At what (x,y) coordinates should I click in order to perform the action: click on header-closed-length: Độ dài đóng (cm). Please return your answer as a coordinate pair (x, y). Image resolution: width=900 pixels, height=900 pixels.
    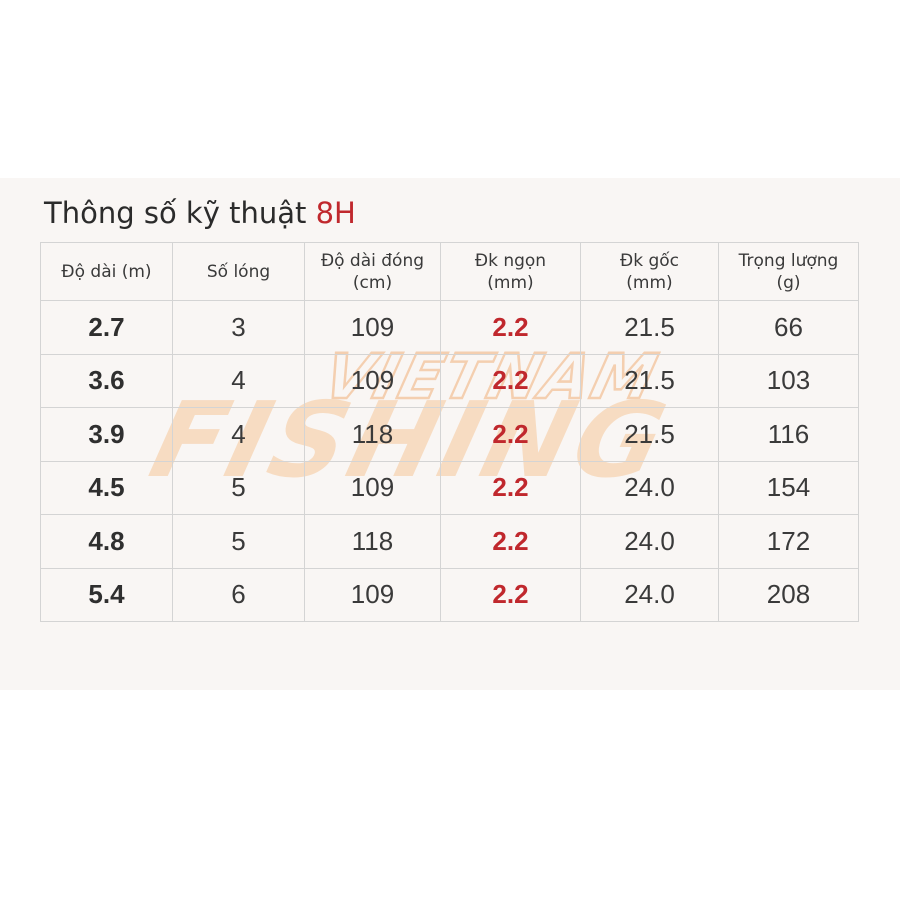
    Looking at the image, I should click on (372, 271).